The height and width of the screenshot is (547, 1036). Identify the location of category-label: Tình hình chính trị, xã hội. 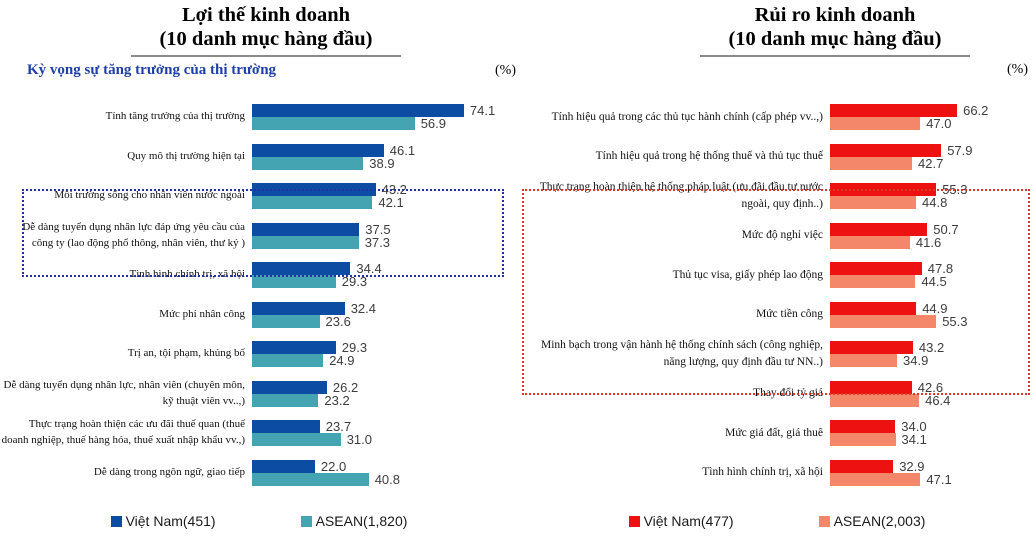
(187, 274).